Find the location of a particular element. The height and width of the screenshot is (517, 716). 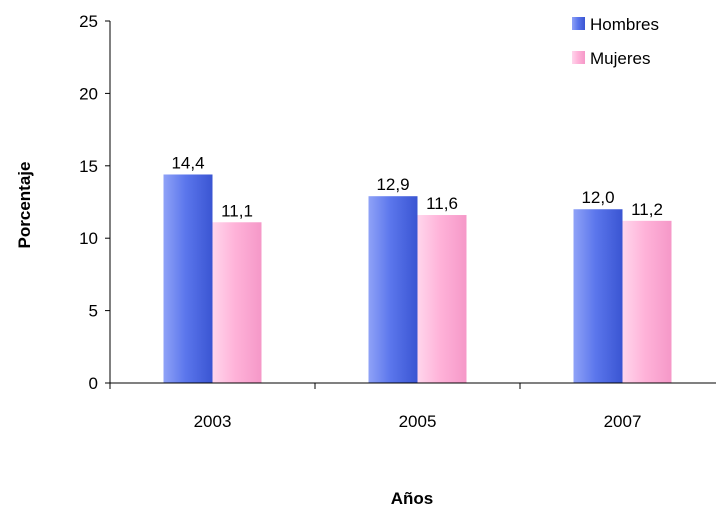

data-labels: 14,4 11,1 12,9 11,6 12,0 11,2 is located at coordinates (416, 186).